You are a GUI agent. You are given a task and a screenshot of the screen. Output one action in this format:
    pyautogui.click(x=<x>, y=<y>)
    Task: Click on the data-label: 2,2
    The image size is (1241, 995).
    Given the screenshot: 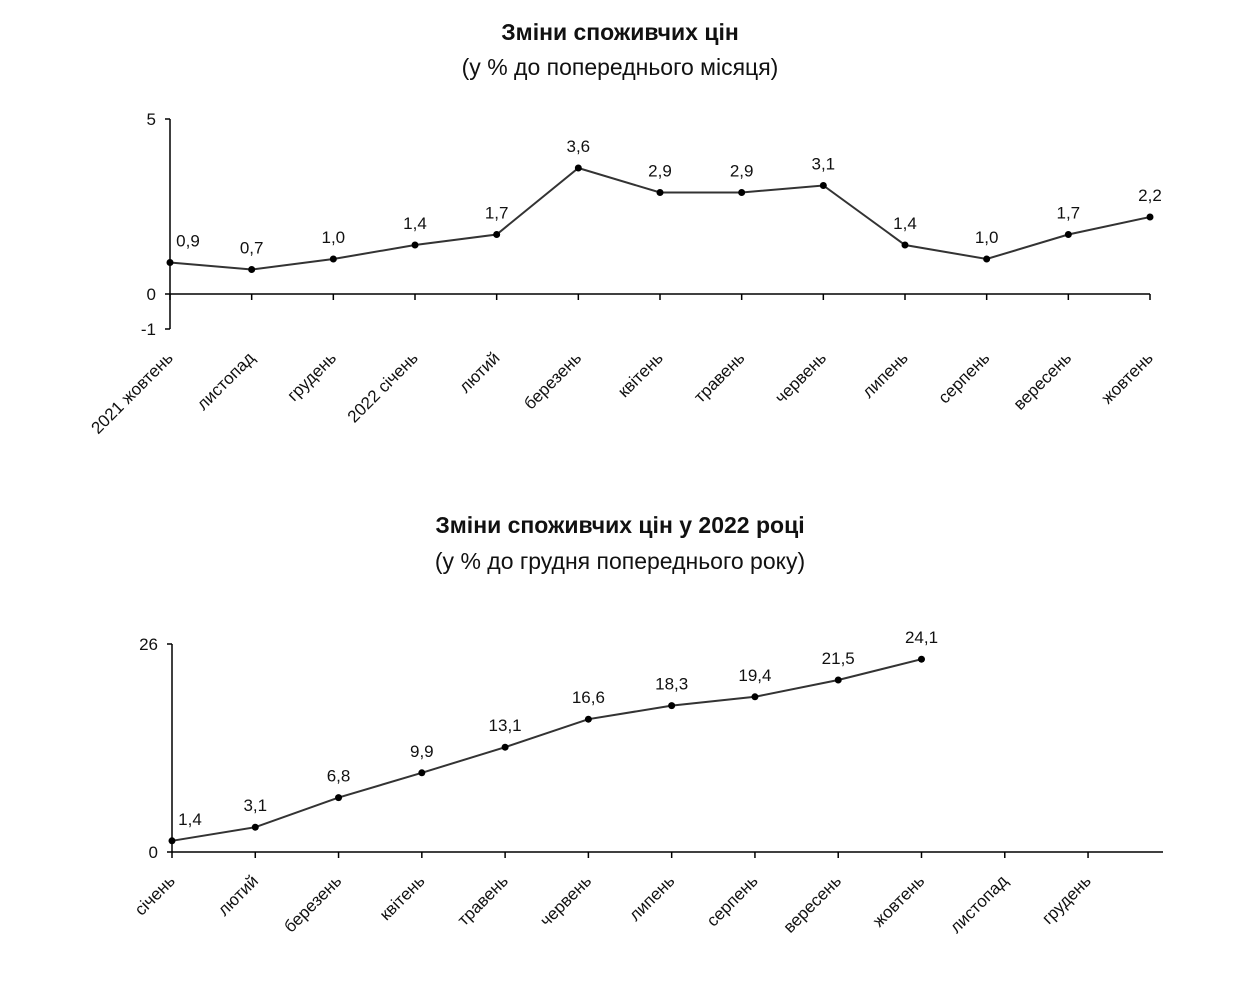 What is the action you would take?
    pyautogui.click(x=1150, y=195)
    